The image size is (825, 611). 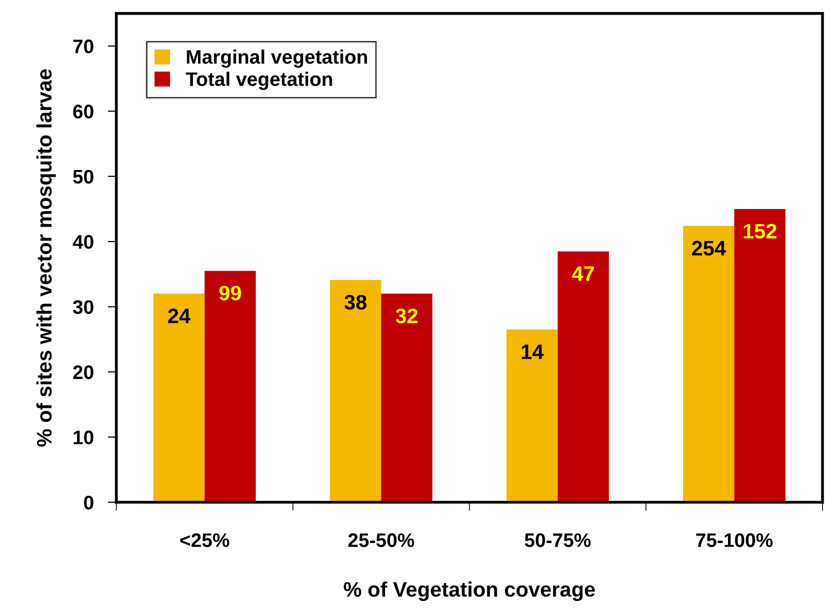 I want to click on y-tick-label: 60, so click(x=83, y=111).